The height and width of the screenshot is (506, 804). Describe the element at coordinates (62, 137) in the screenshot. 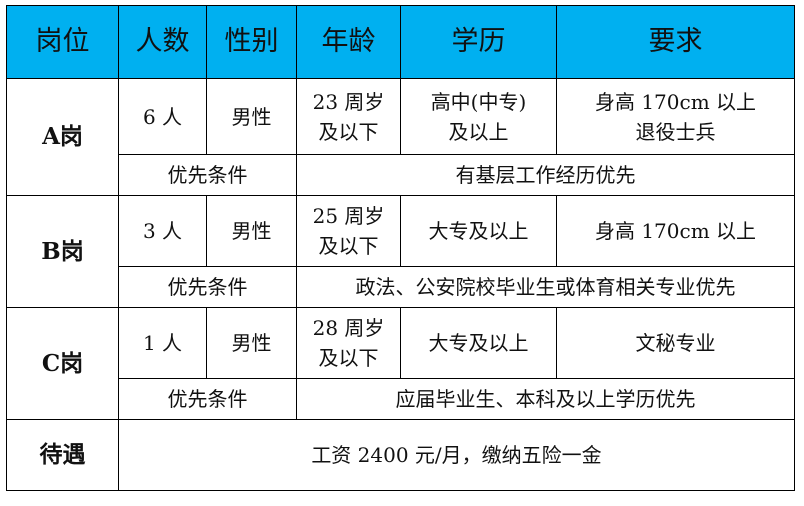

I see `post-name: A岗` at that location.